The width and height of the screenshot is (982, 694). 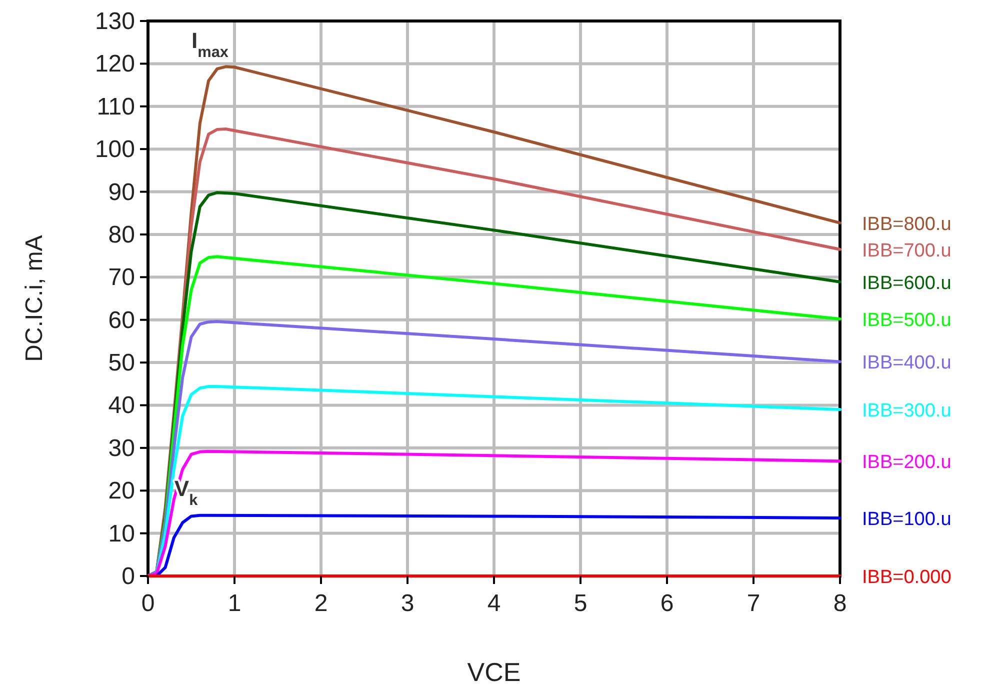 I want to click on x-tick-label: 6, so click(x=667, y=603).